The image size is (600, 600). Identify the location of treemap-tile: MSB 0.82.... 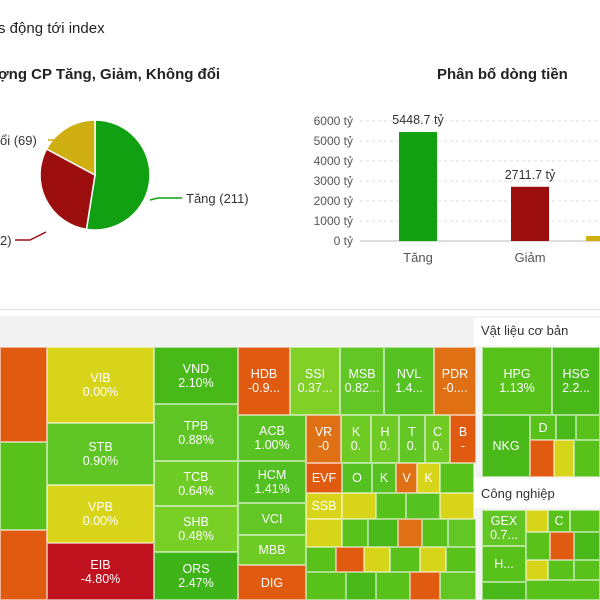
(362, 381).